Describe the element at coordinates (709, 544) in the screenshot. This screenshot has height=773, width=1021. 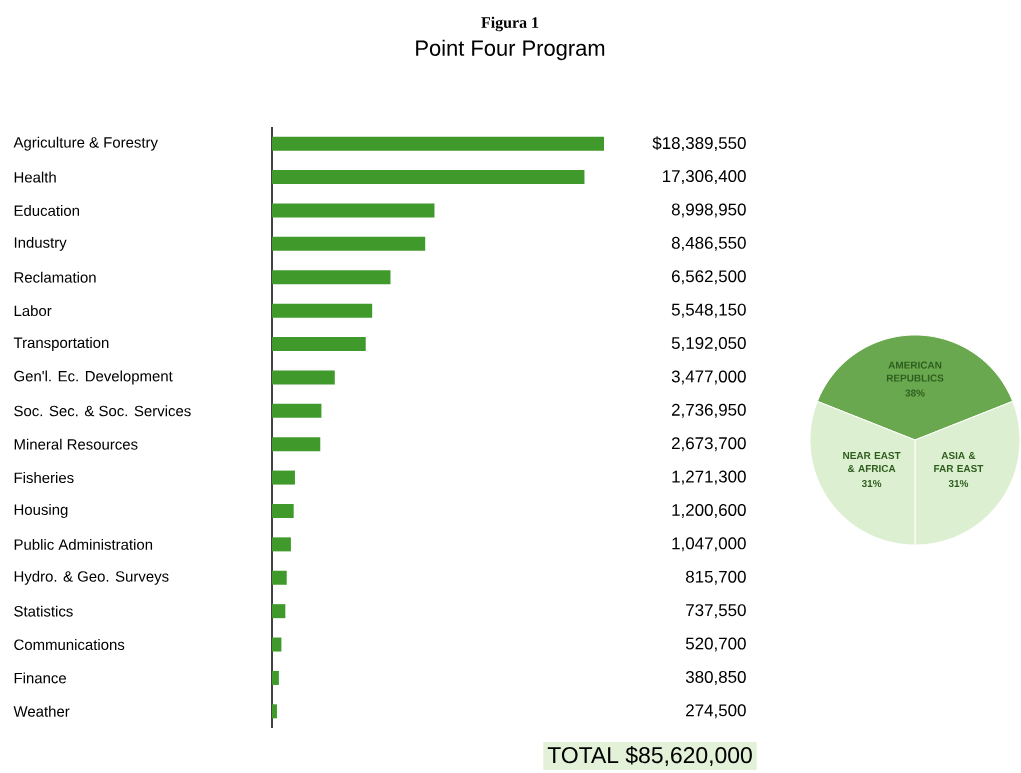
I see `data-label: 1,047,000` at that location.